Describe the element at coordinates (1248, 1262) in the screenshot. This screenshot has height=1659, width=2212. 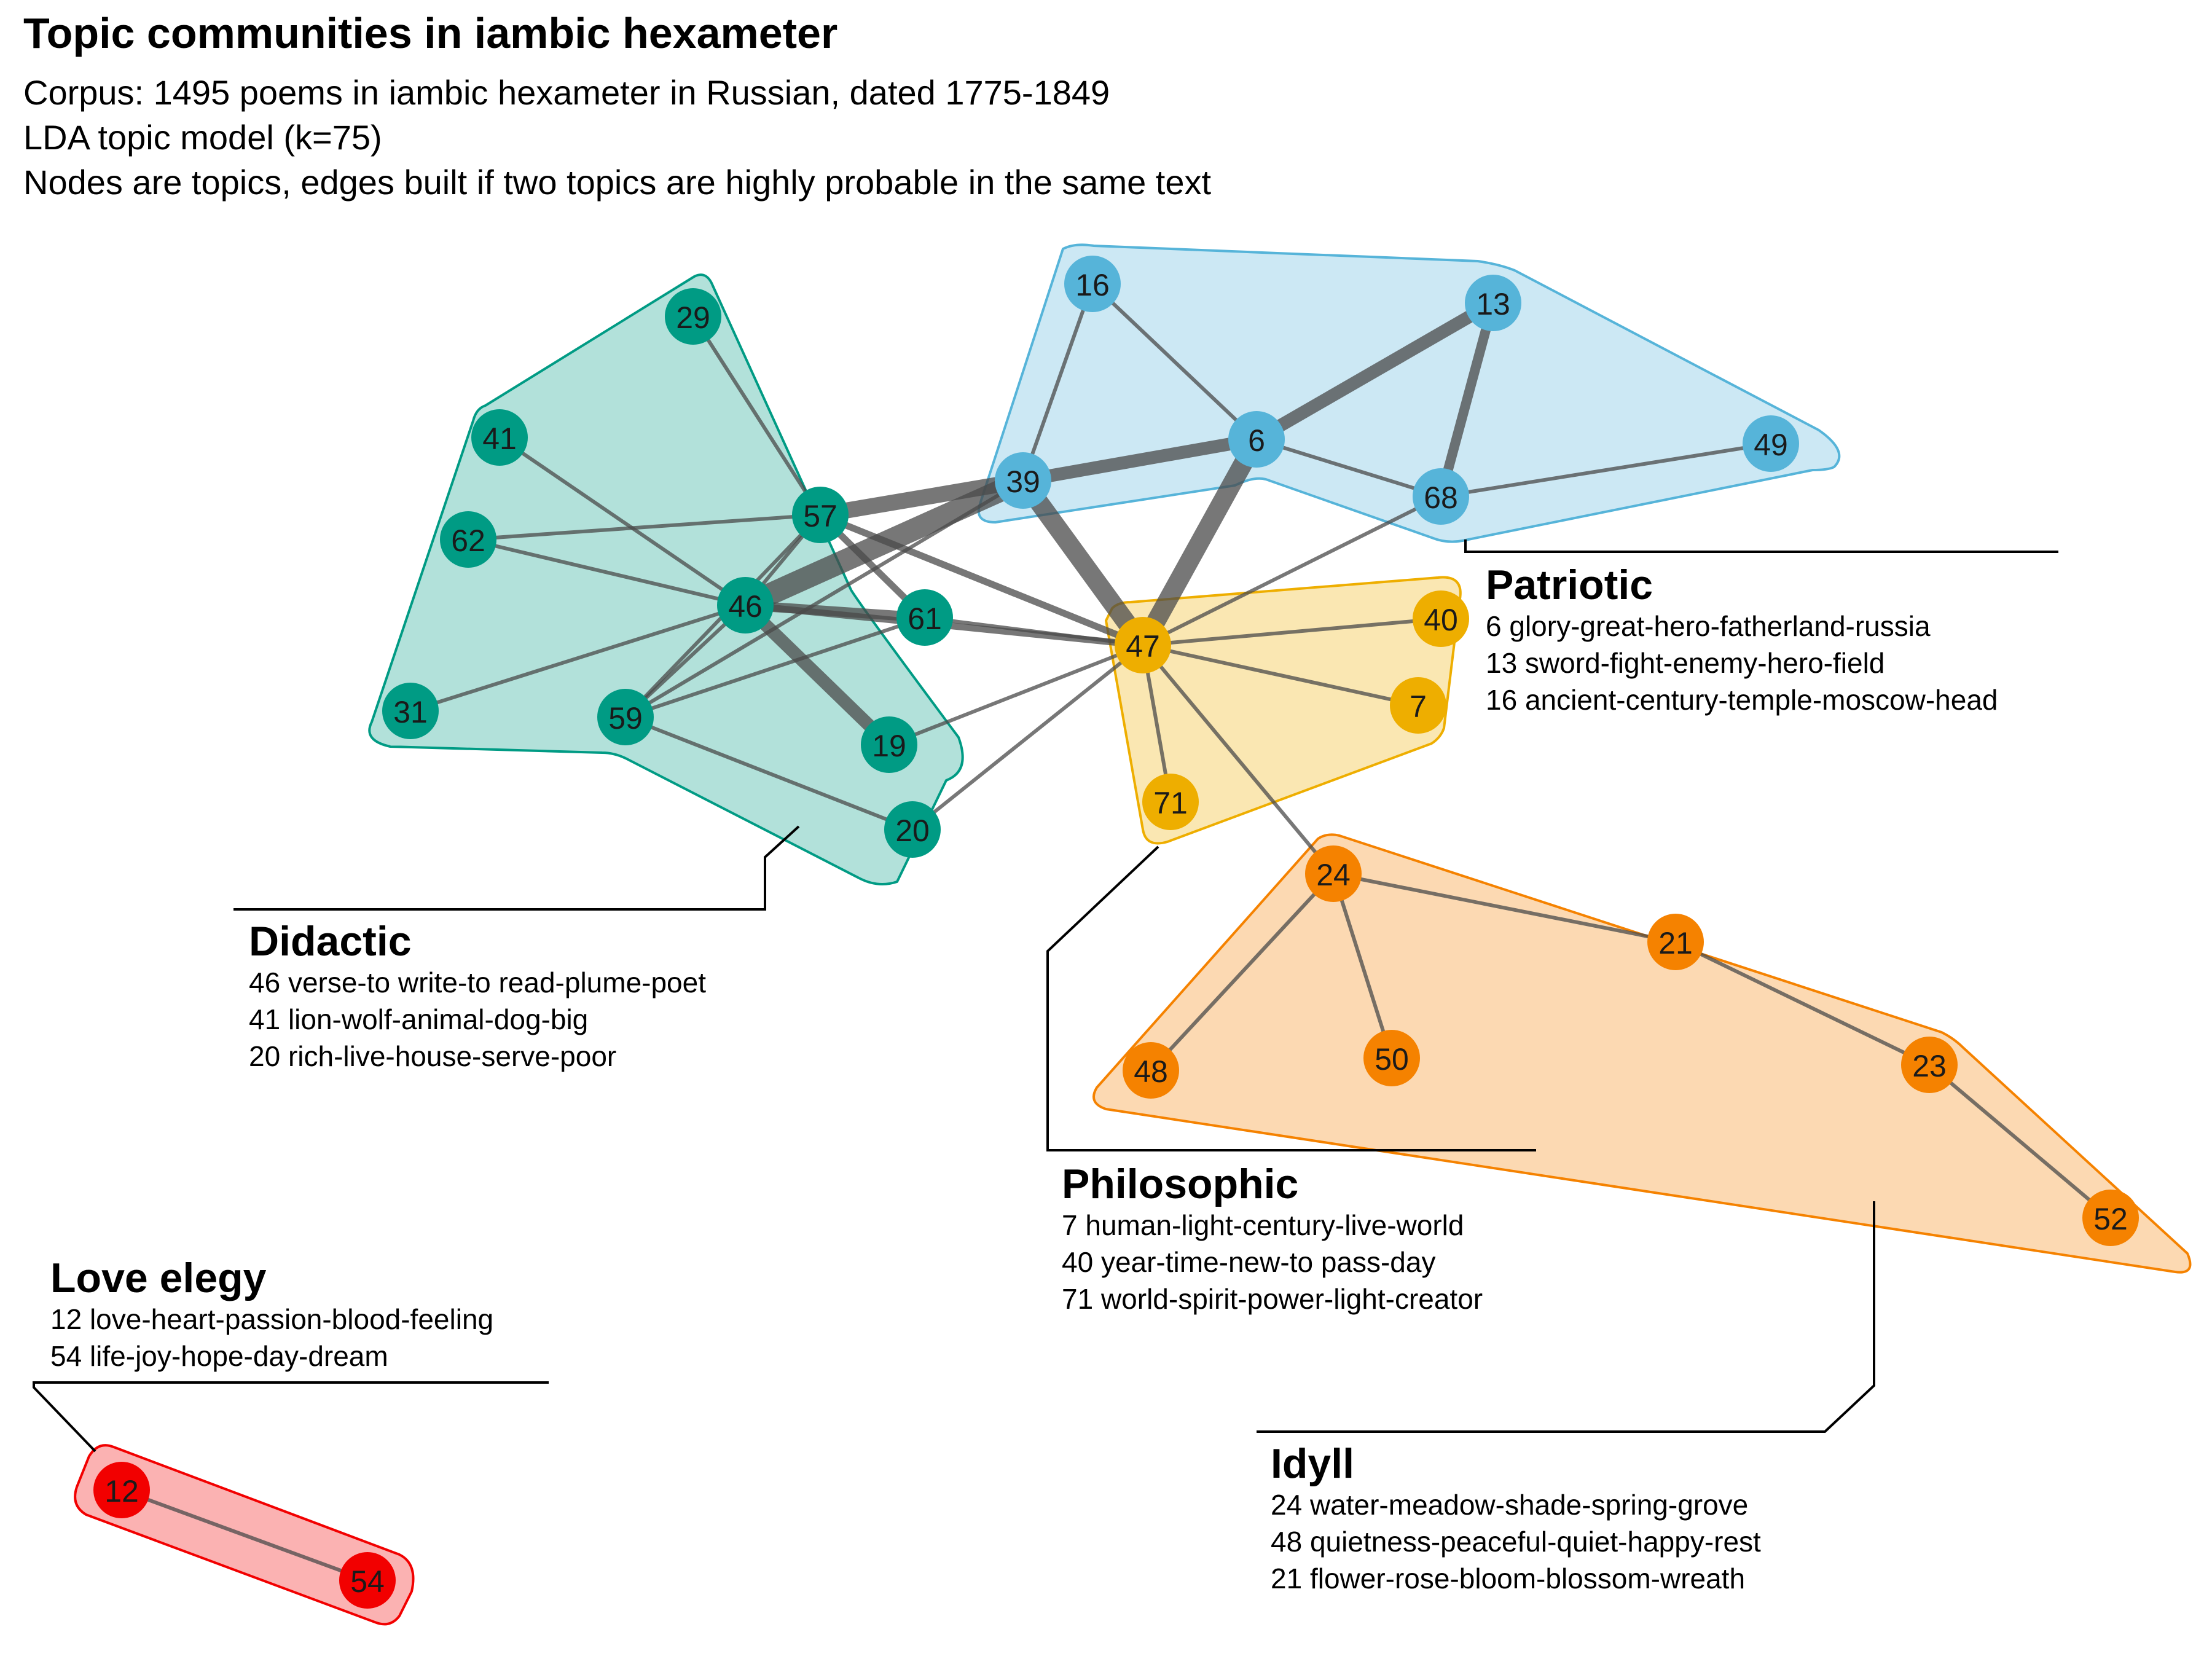
I see `community-topic-philosophic-2: 40 year-time-new-to pass-day` at that location.